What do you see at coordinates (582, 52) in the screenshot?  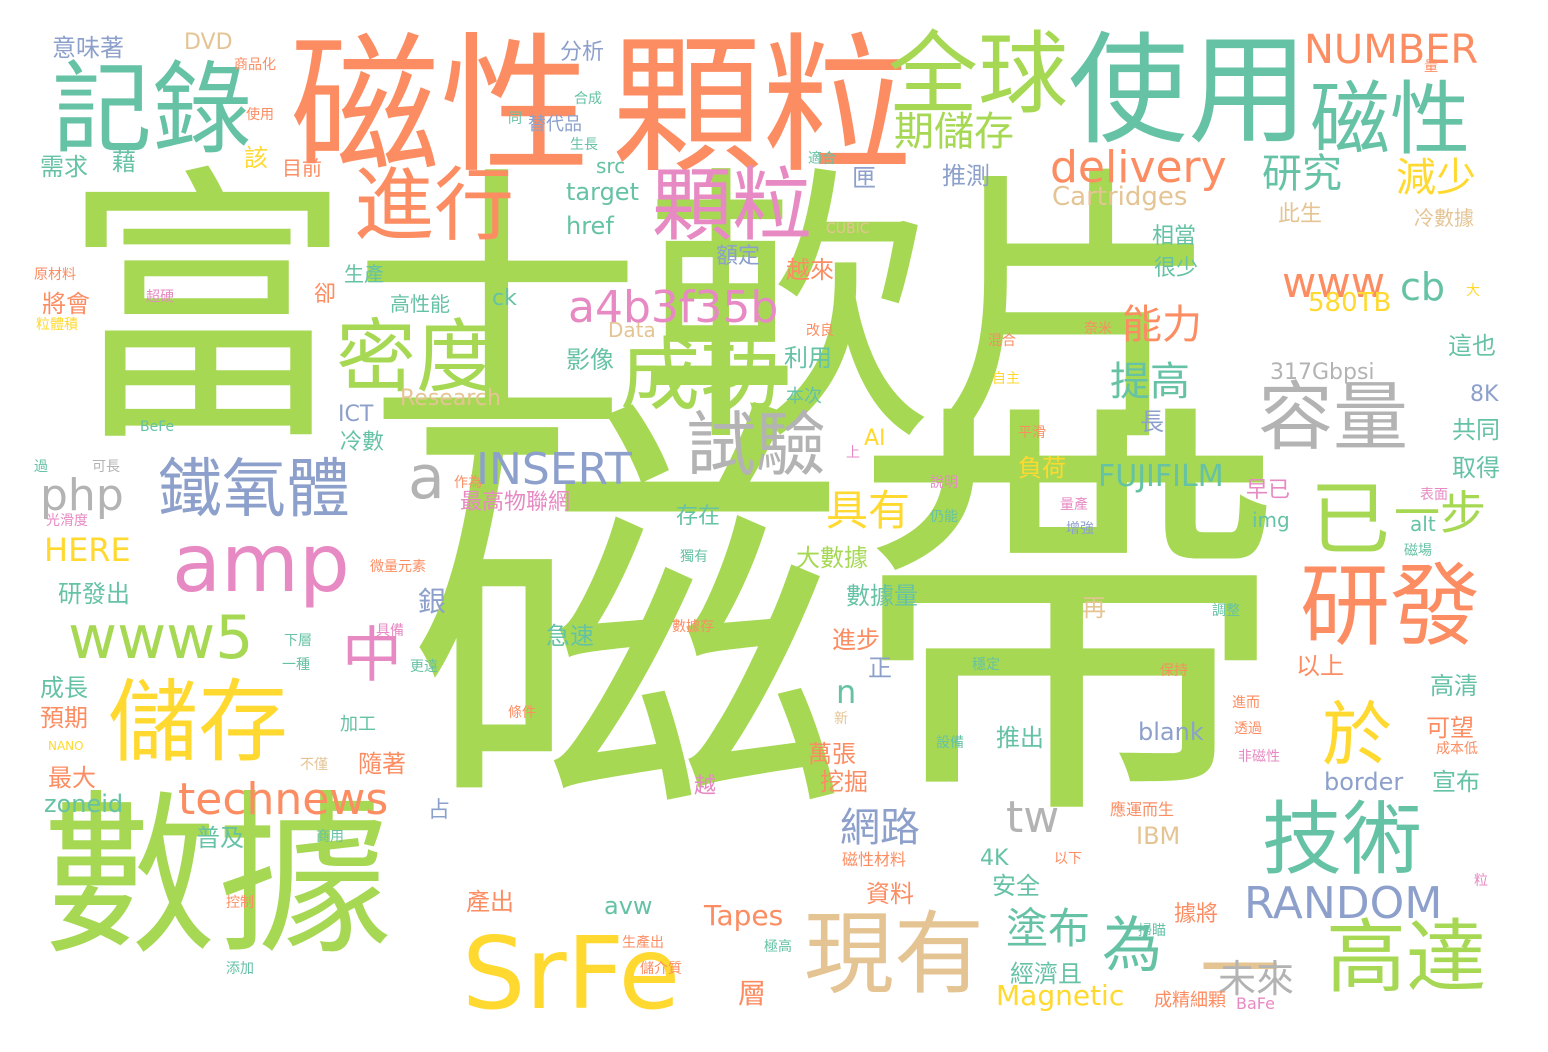 I see `word-cloud-word: 分析` at bounding box center [582, 52].